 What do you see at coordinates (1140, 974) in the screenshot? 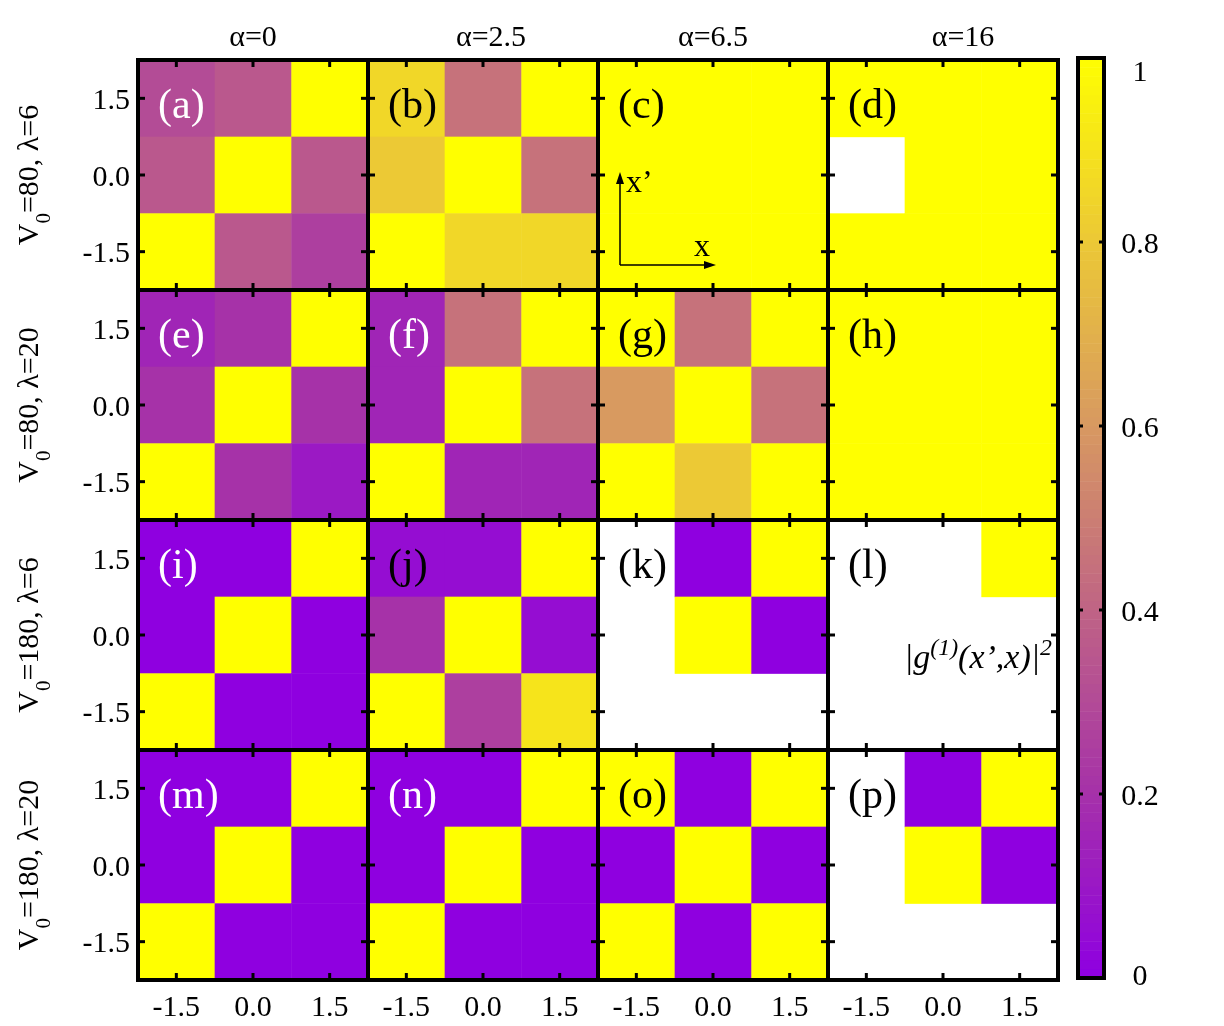
I see `color-bar-label: 0` at bounding box center [1140, 974].